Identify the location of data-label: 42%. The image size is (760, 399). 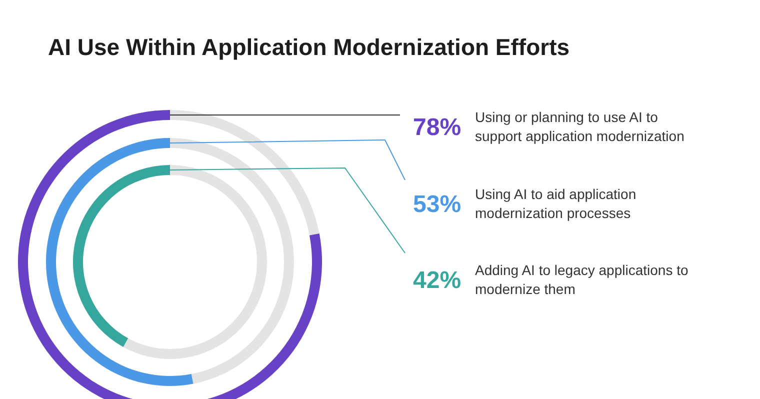
(437, 280).